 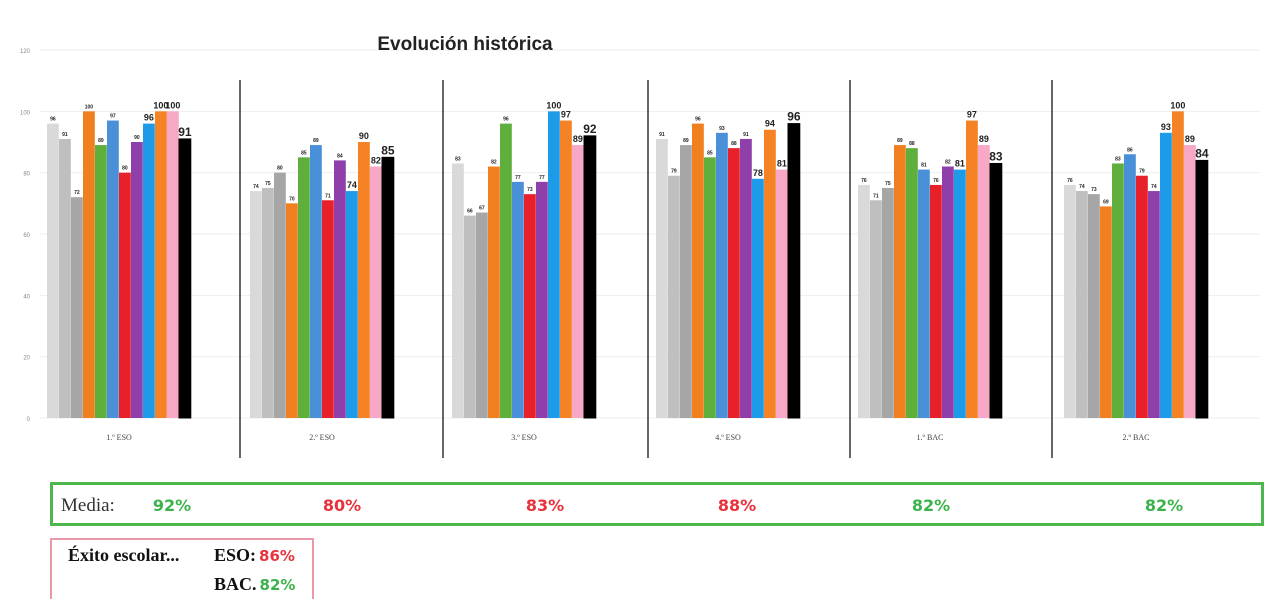 What do you see at coordinates (182, 568) in the screenshot?
I see `exito-box: Éxito escolar... ESO: 86% BAC. 82%` at bounding box center [182, 568].